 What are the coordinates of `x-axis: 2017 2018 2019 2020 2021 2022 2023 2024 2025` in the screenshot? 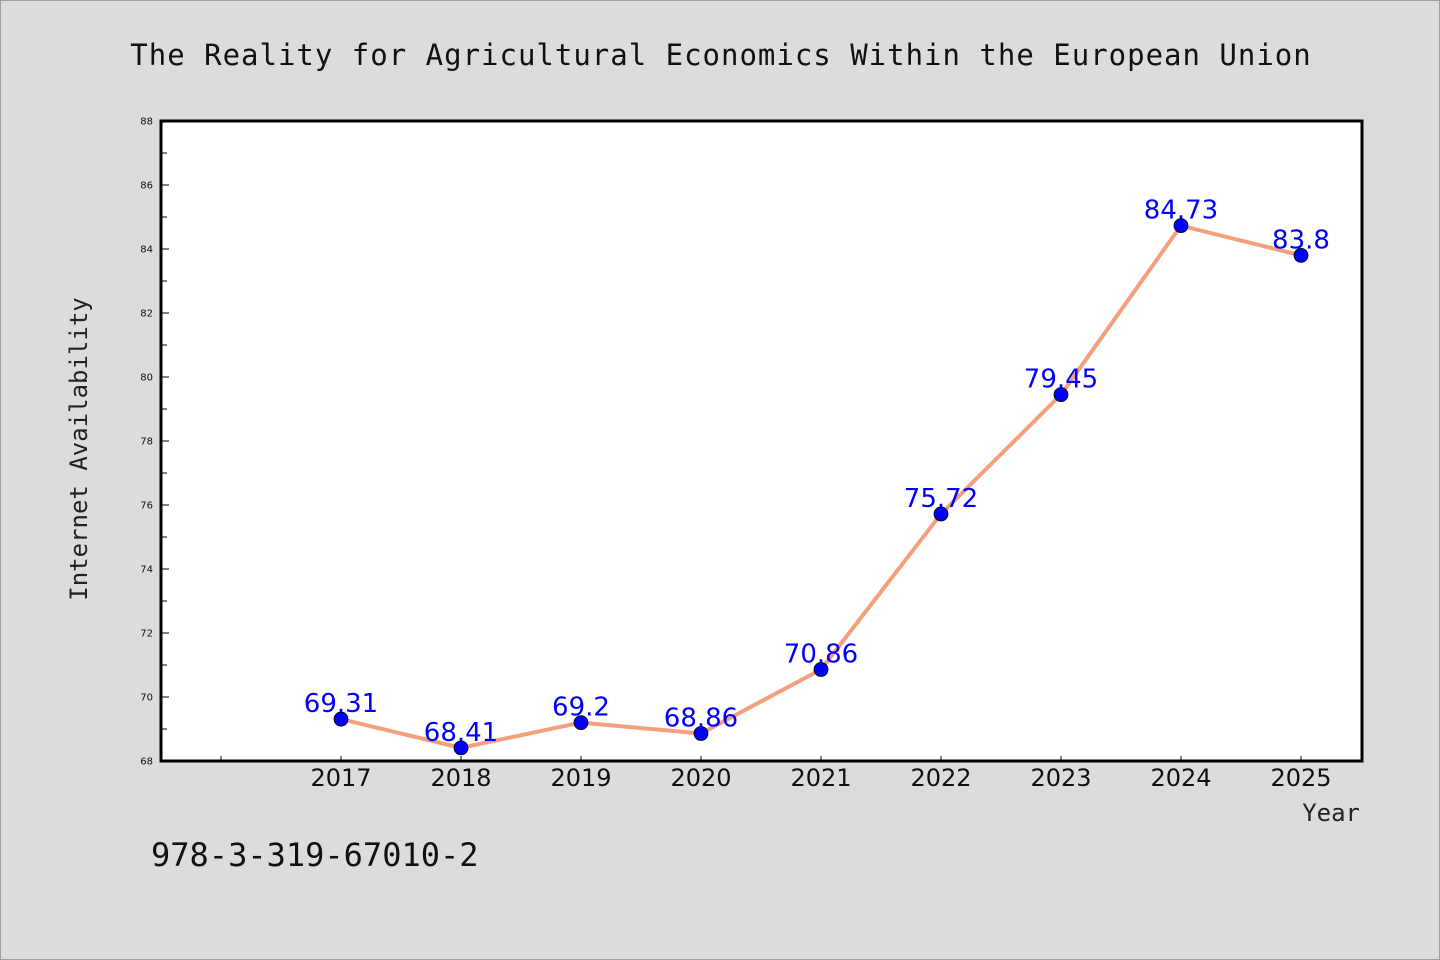 It's located at (776, 774).